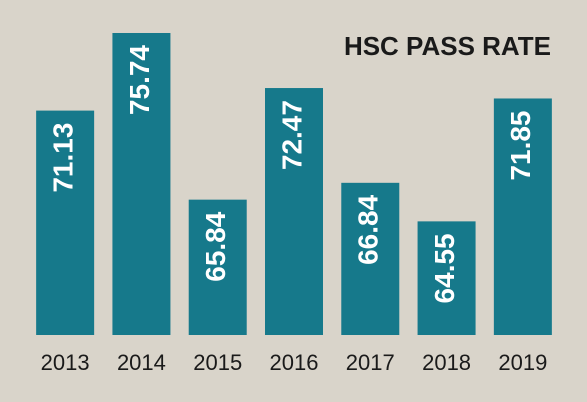  Describe the element at coordinates (215, 246) in the screenshot. I see `value-label: 65.84` at that location.